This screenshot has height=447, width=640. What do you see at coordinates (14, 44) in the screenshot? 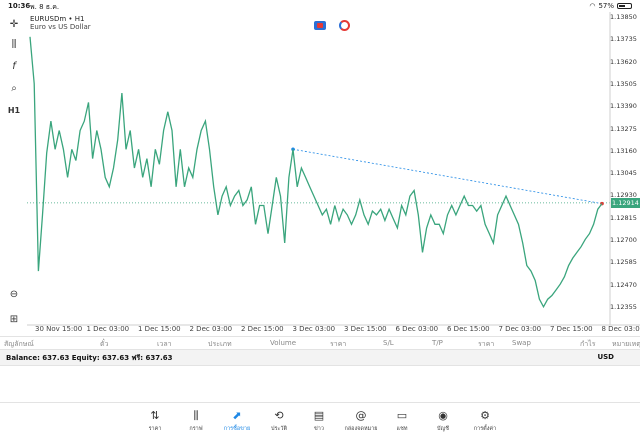
I see `indicators-icon: ⫼` at bounding box center [14, 44].